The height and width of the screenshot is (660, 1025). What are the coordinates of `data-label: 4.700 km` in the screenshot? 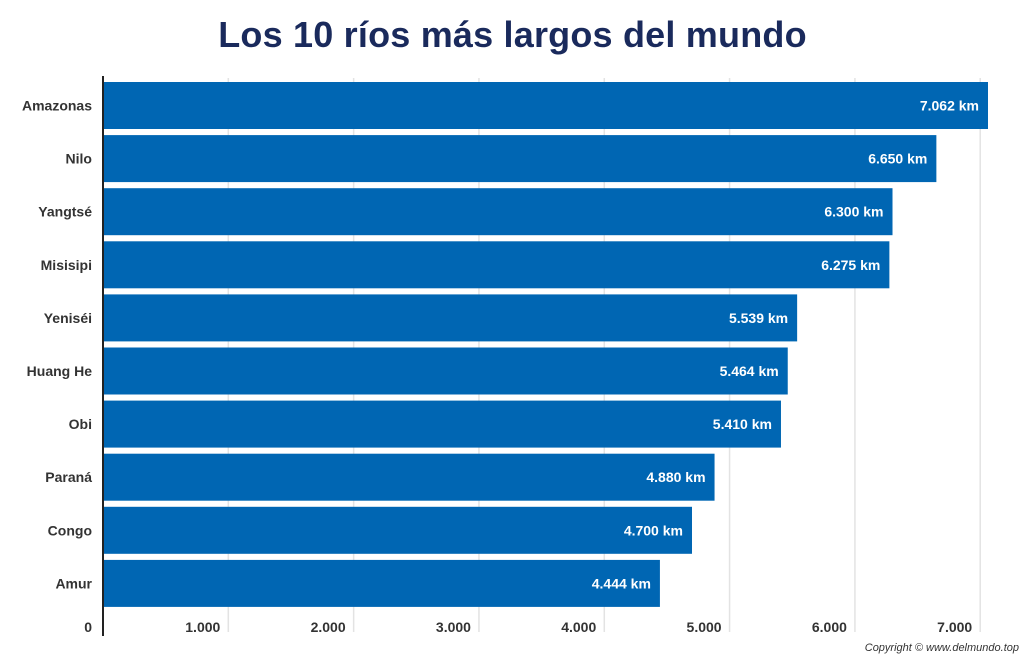 It's located at (653, 530).